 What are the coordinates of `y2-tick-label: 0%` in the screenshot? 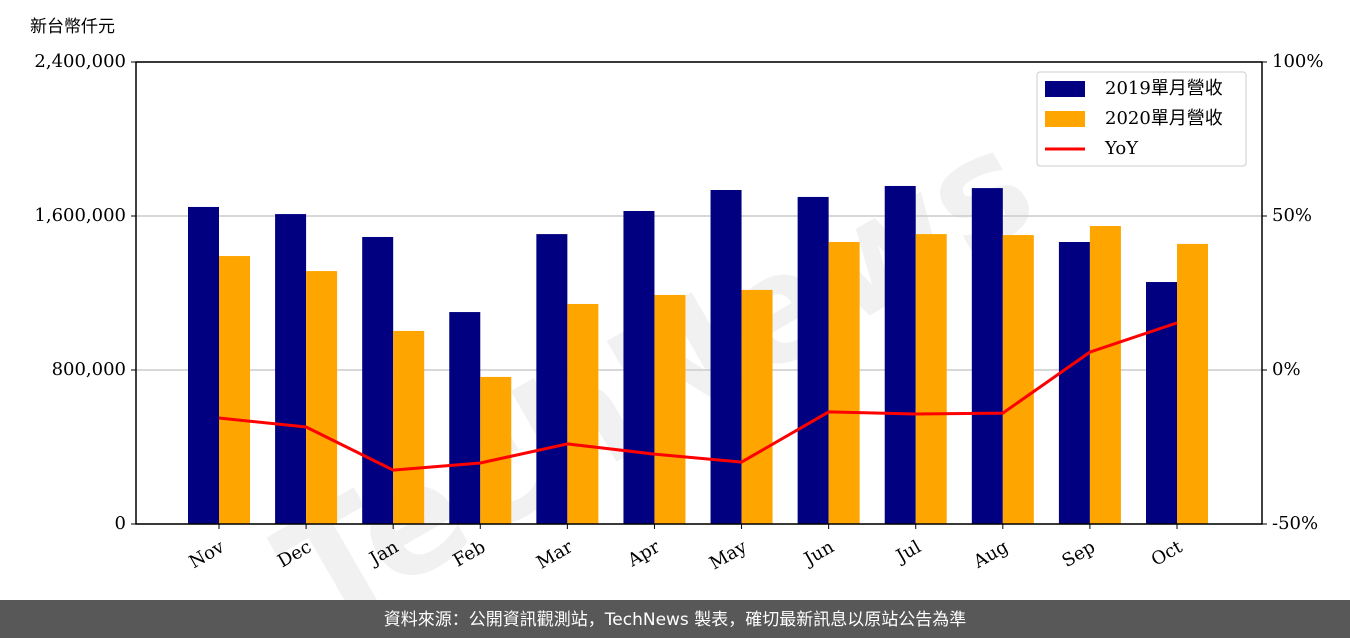 It's located at (1286, 369).